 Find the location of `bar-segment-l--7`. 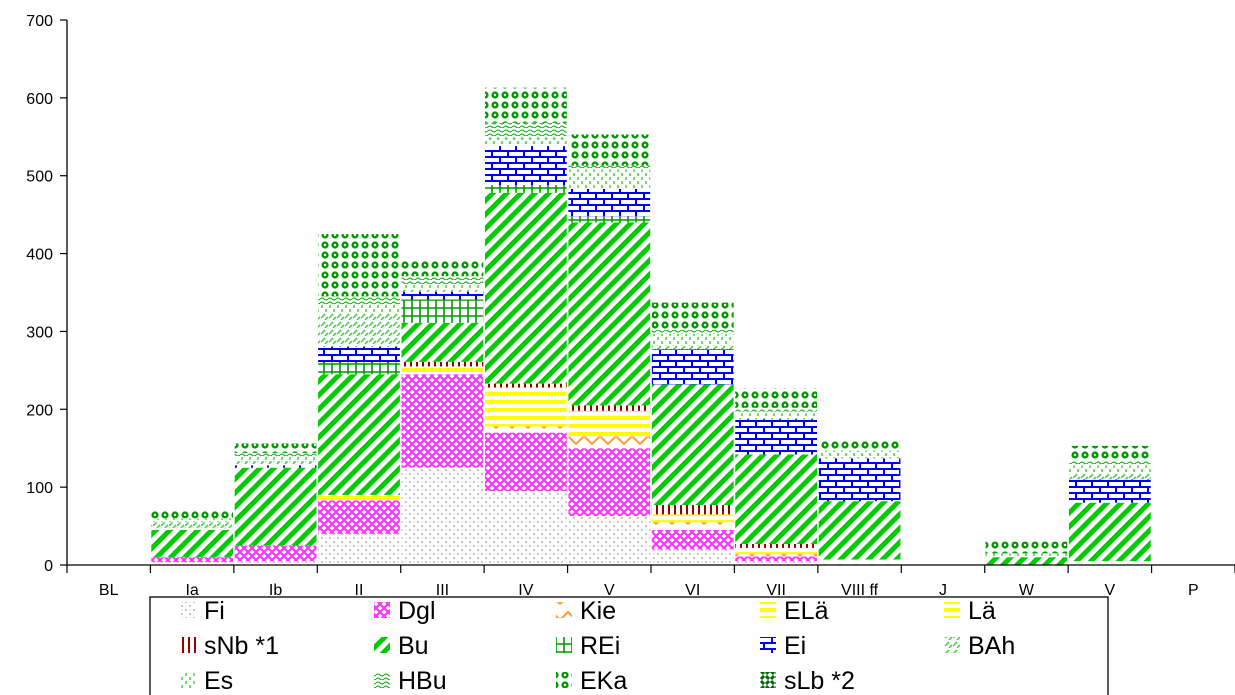

bar-segment-l--7 is located at coordinates (692, 516).